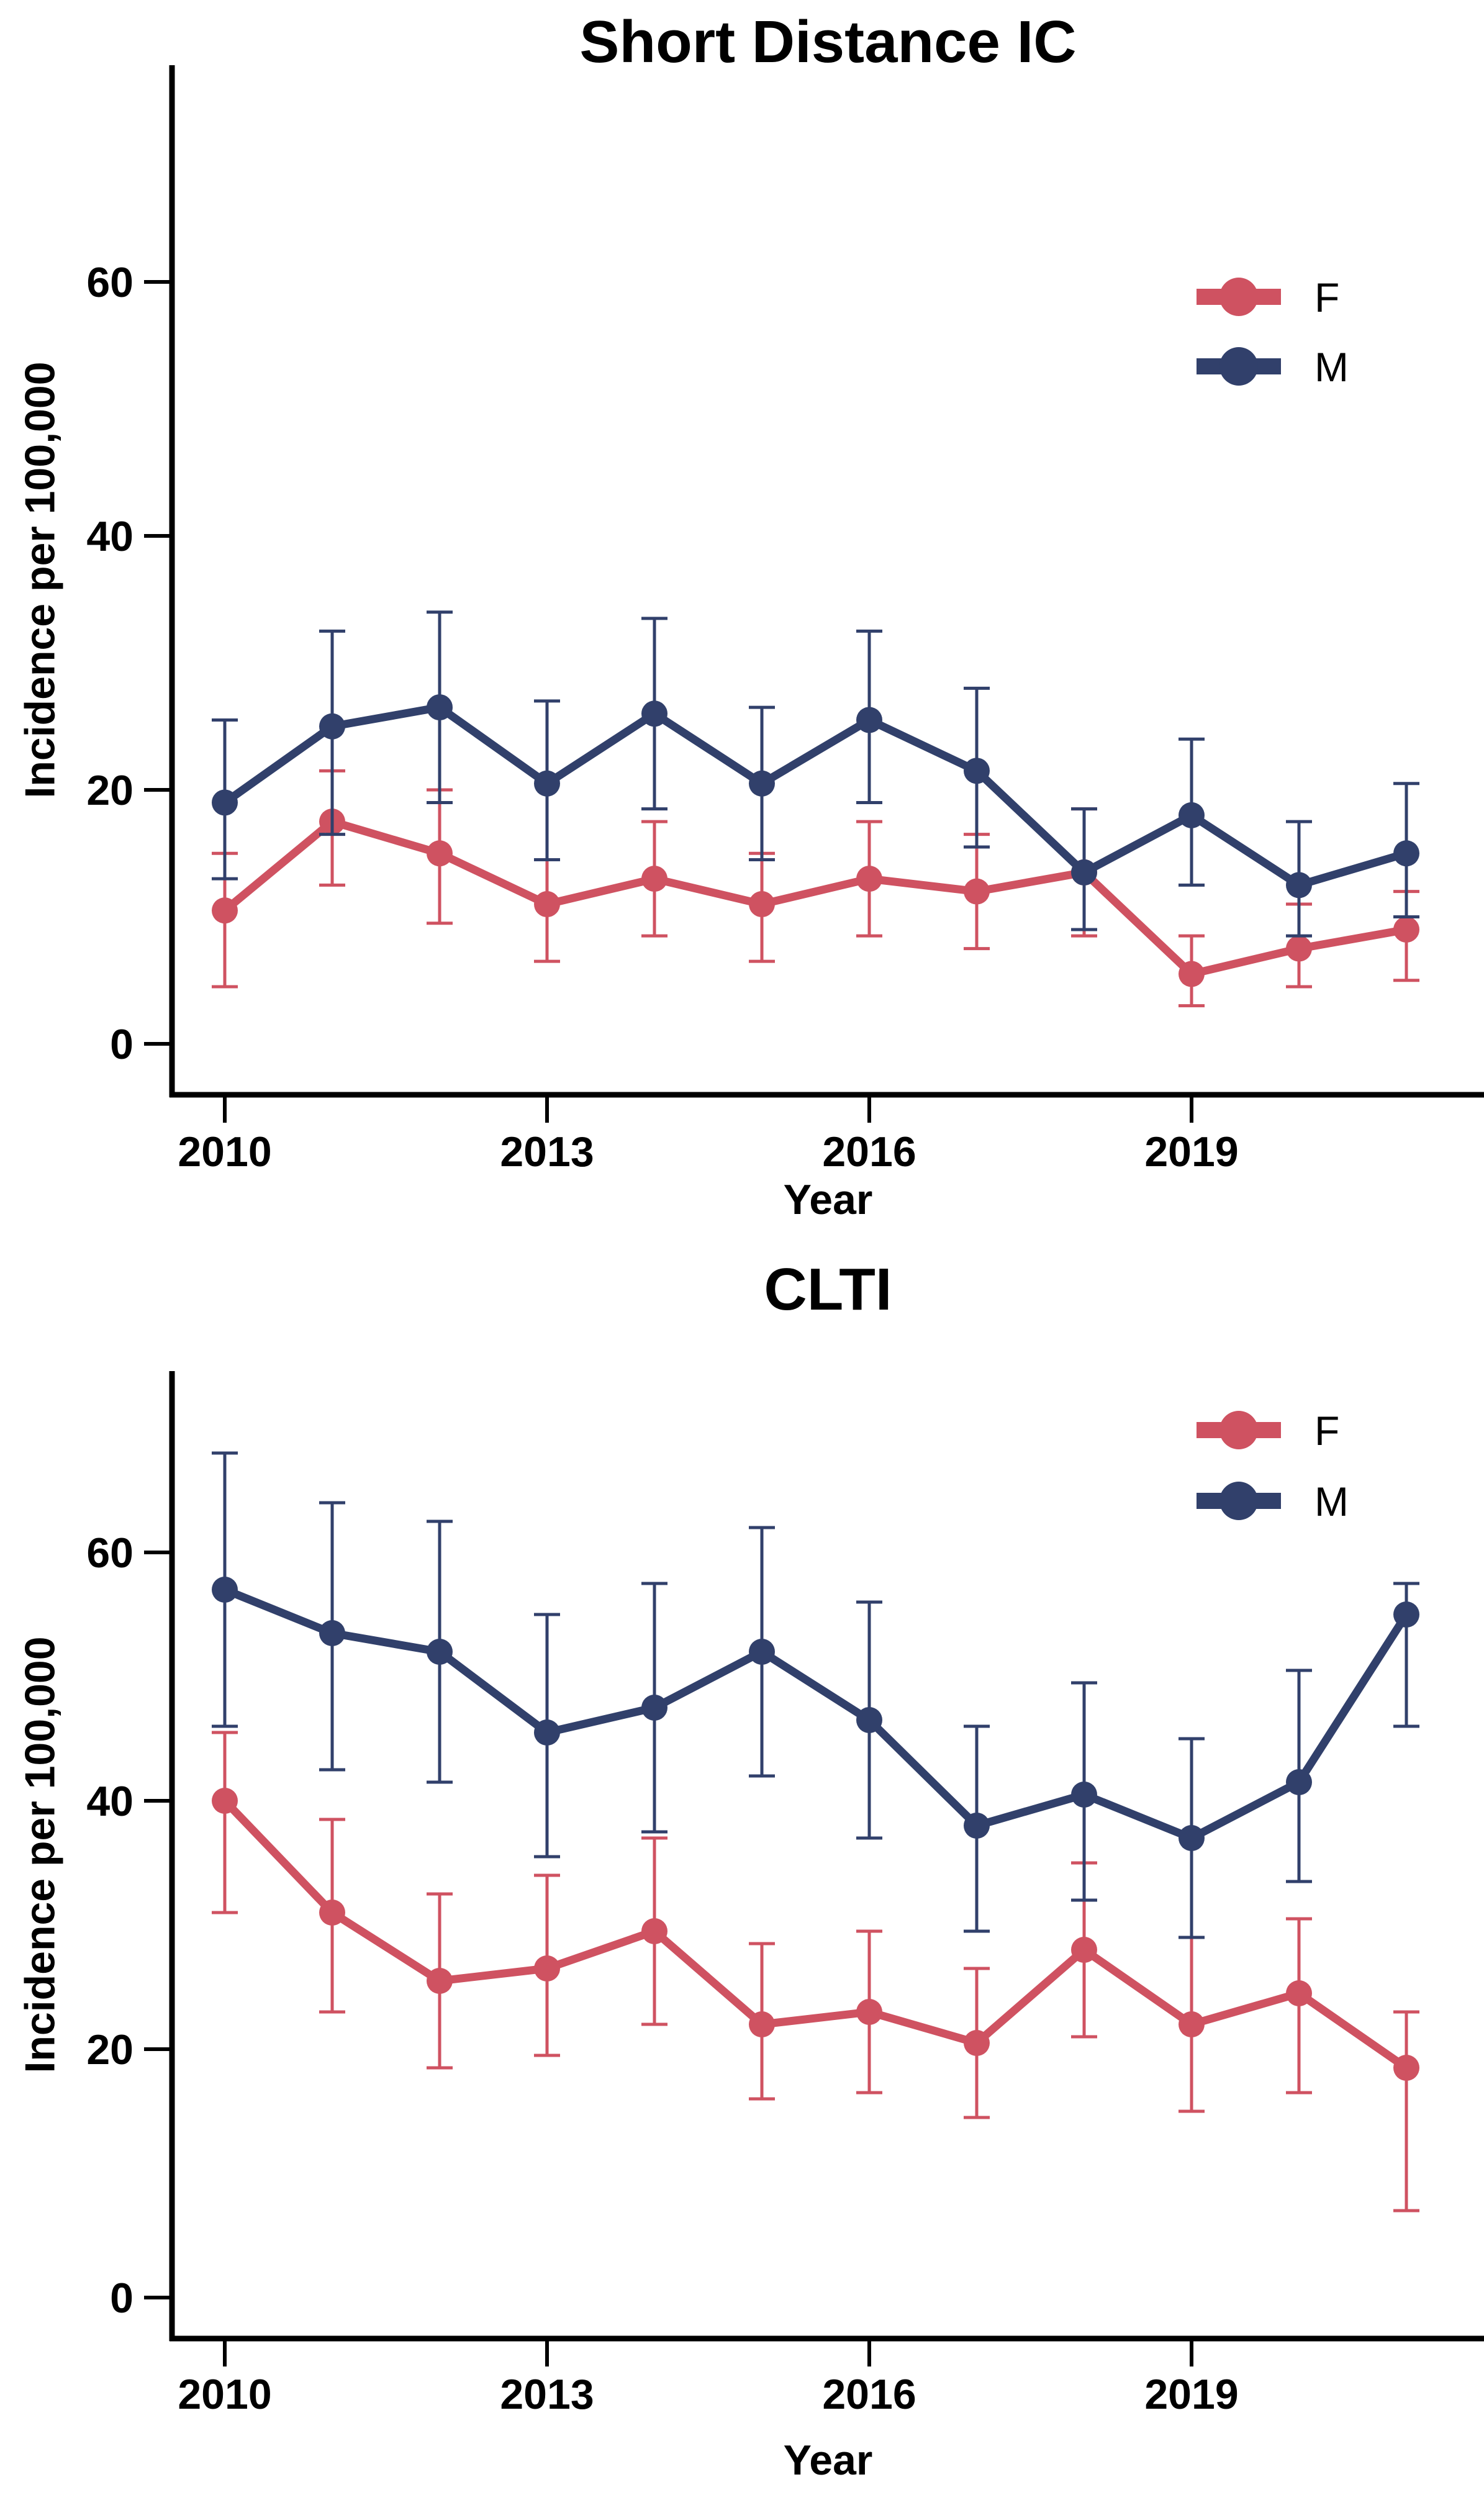 This screenshot has height=2500, width=1484. Describe the element at coordinates (828, 42) in the screenshot. I see `chart-title: Short Distance IC` at that location.